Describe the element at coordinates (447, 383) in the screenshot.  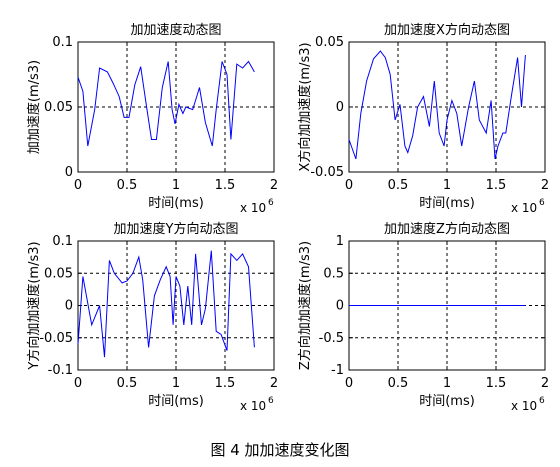
I see `chart4-x-tick-label: 1` at that location.